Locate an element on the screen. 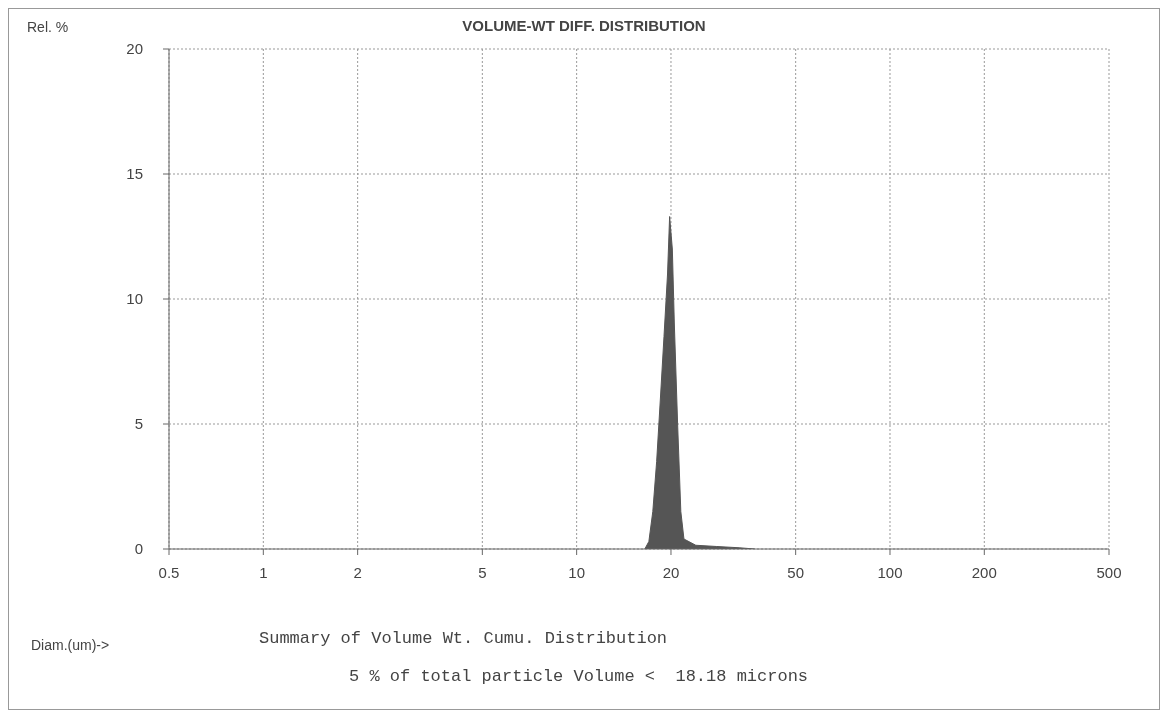 This screenshot has width=1170, height=720. y-tick-label: 10 is located at coordinates (134, 299).